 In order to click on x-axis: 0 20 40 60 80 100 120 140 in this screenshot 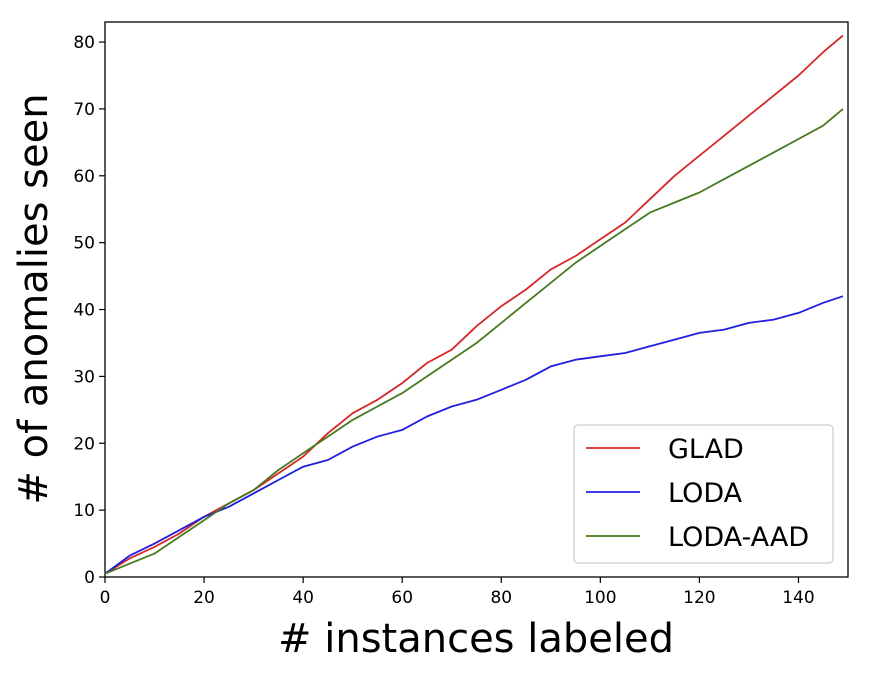, I will do `click(457, 592)`.